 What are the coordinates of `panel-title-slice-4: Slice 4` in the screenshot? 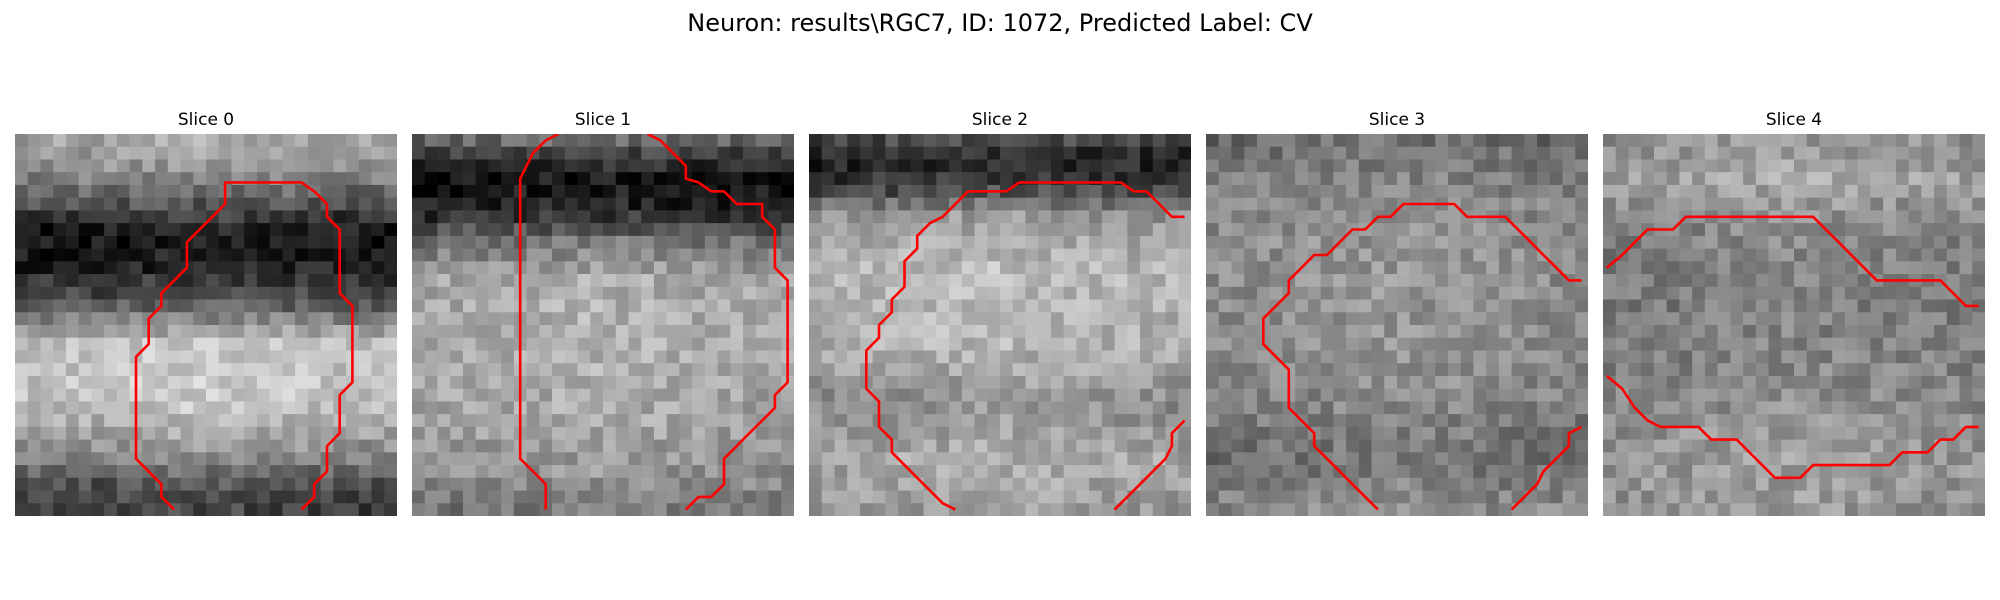 It's located at (1794, 120).